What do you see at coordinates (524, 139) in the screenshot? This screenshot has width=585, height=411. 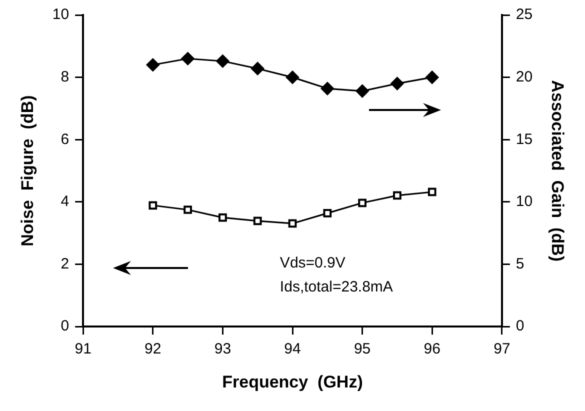 I see `y2-tick-label: 15` at bounding box center [524, 139].